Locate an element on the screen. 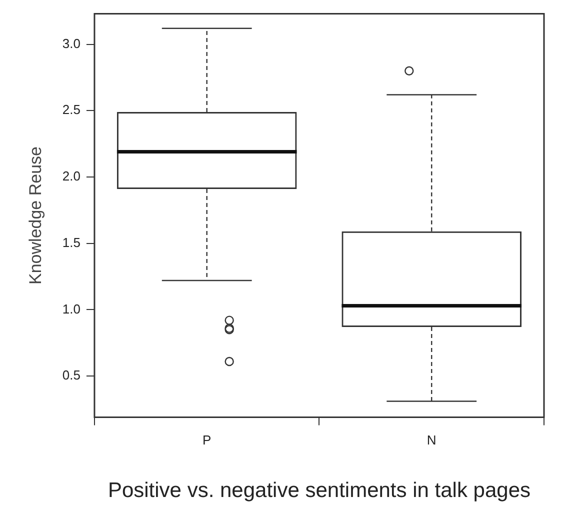 Image resolution: width=579 pixels, height=522 pixels. x-axis-title: Positive vs. negative sentiments in talk pages is located at coordinates (319, 490).